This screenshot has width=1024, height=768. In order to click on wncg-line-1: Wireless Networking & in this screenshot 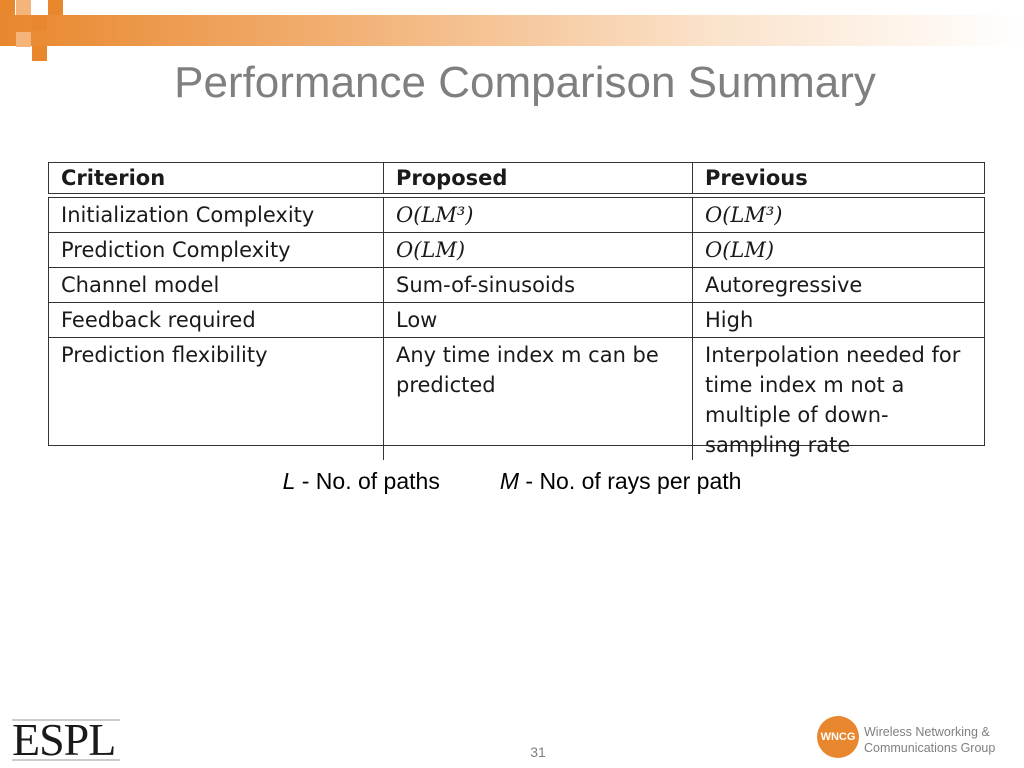, I will do `click(927, 732)`.